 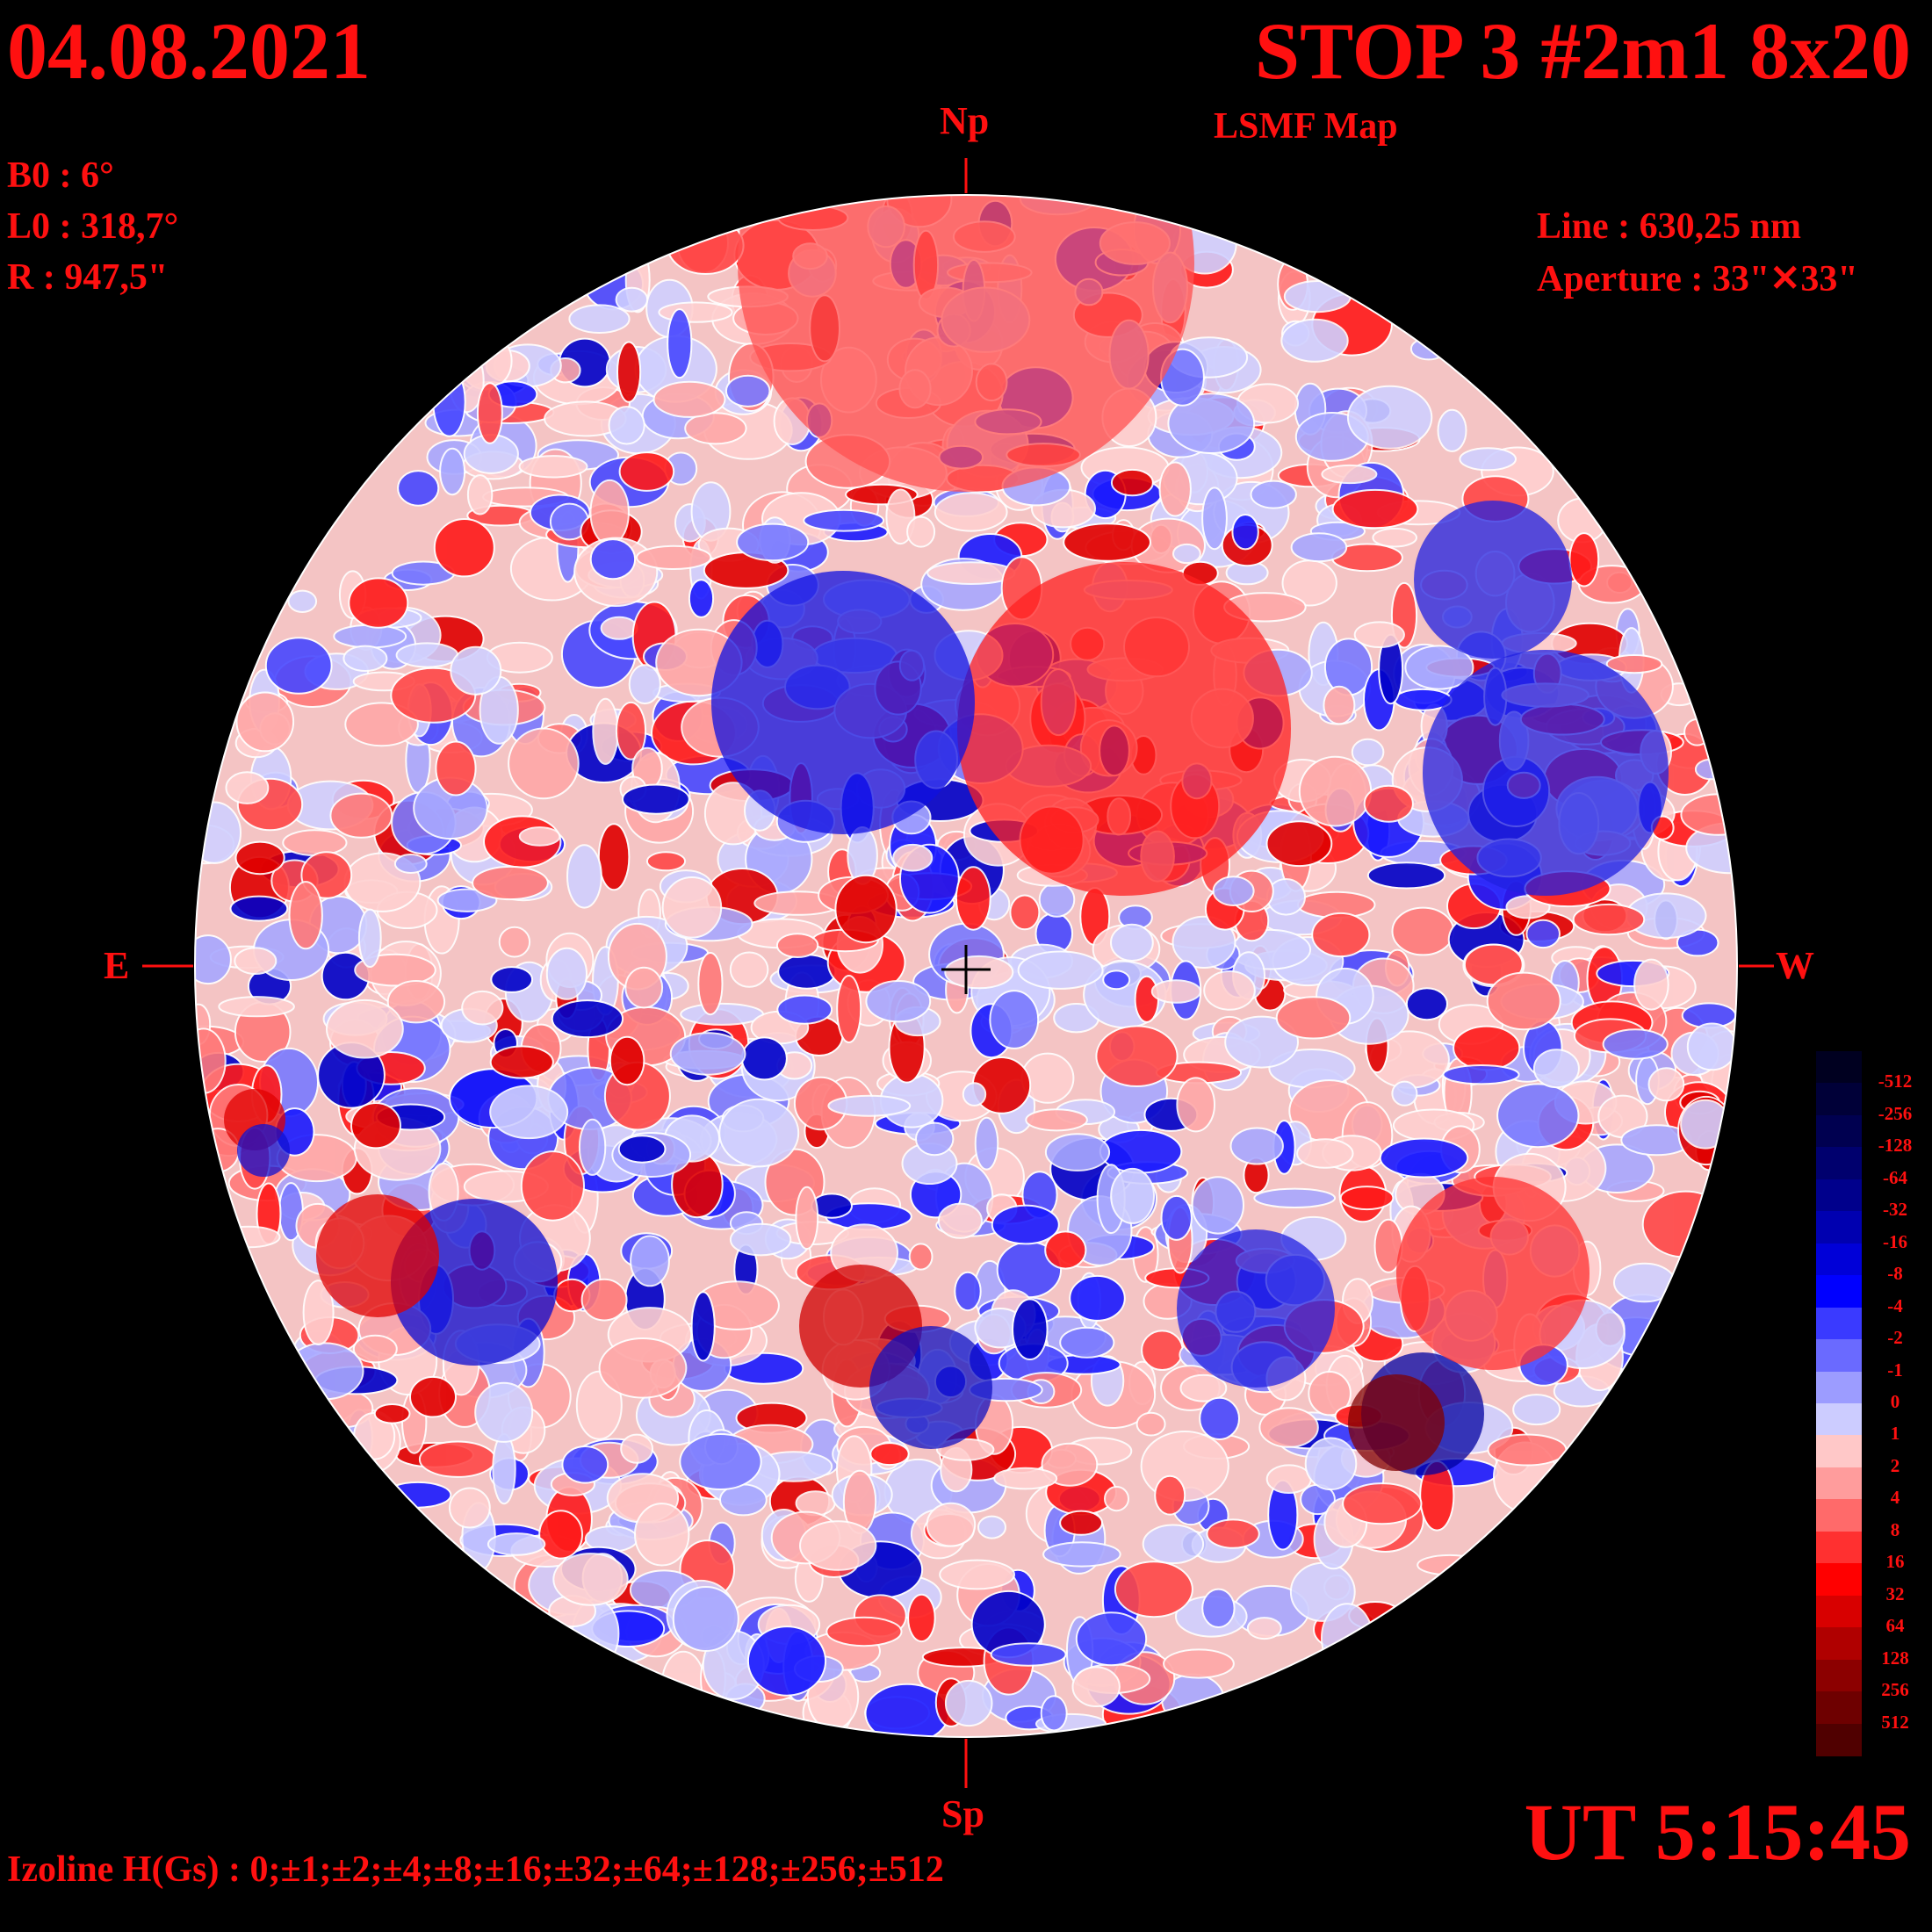 I want to click on colorbar-label: 64, so click(x=1895, y=1626).